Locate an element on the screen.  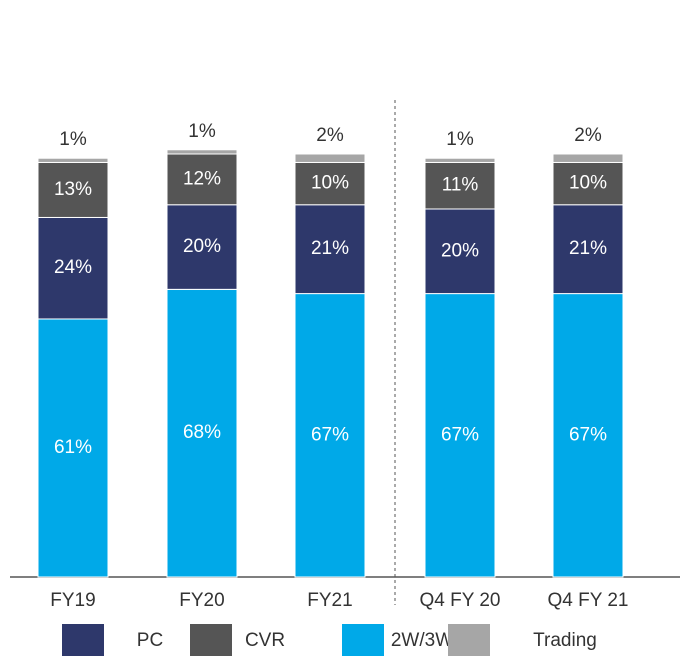
data-label: 61% is located at coordinates (73, 447).